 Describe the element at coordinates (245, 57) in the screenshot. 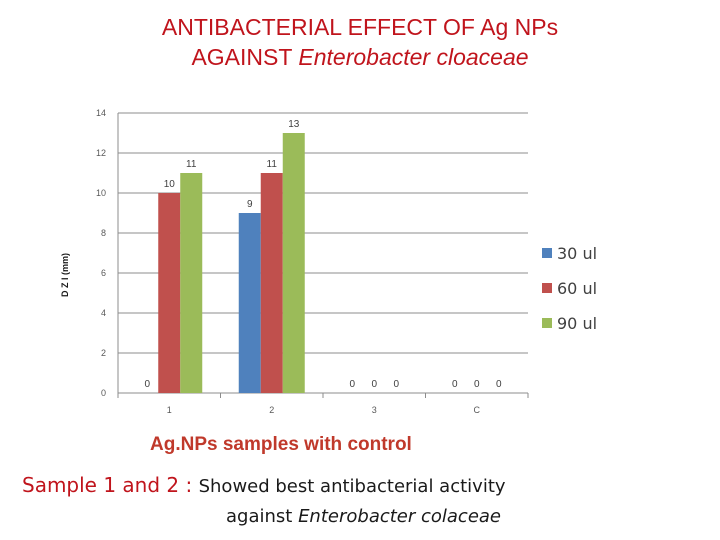

I see `title-line-2-prefix: AGAINST` at that location.